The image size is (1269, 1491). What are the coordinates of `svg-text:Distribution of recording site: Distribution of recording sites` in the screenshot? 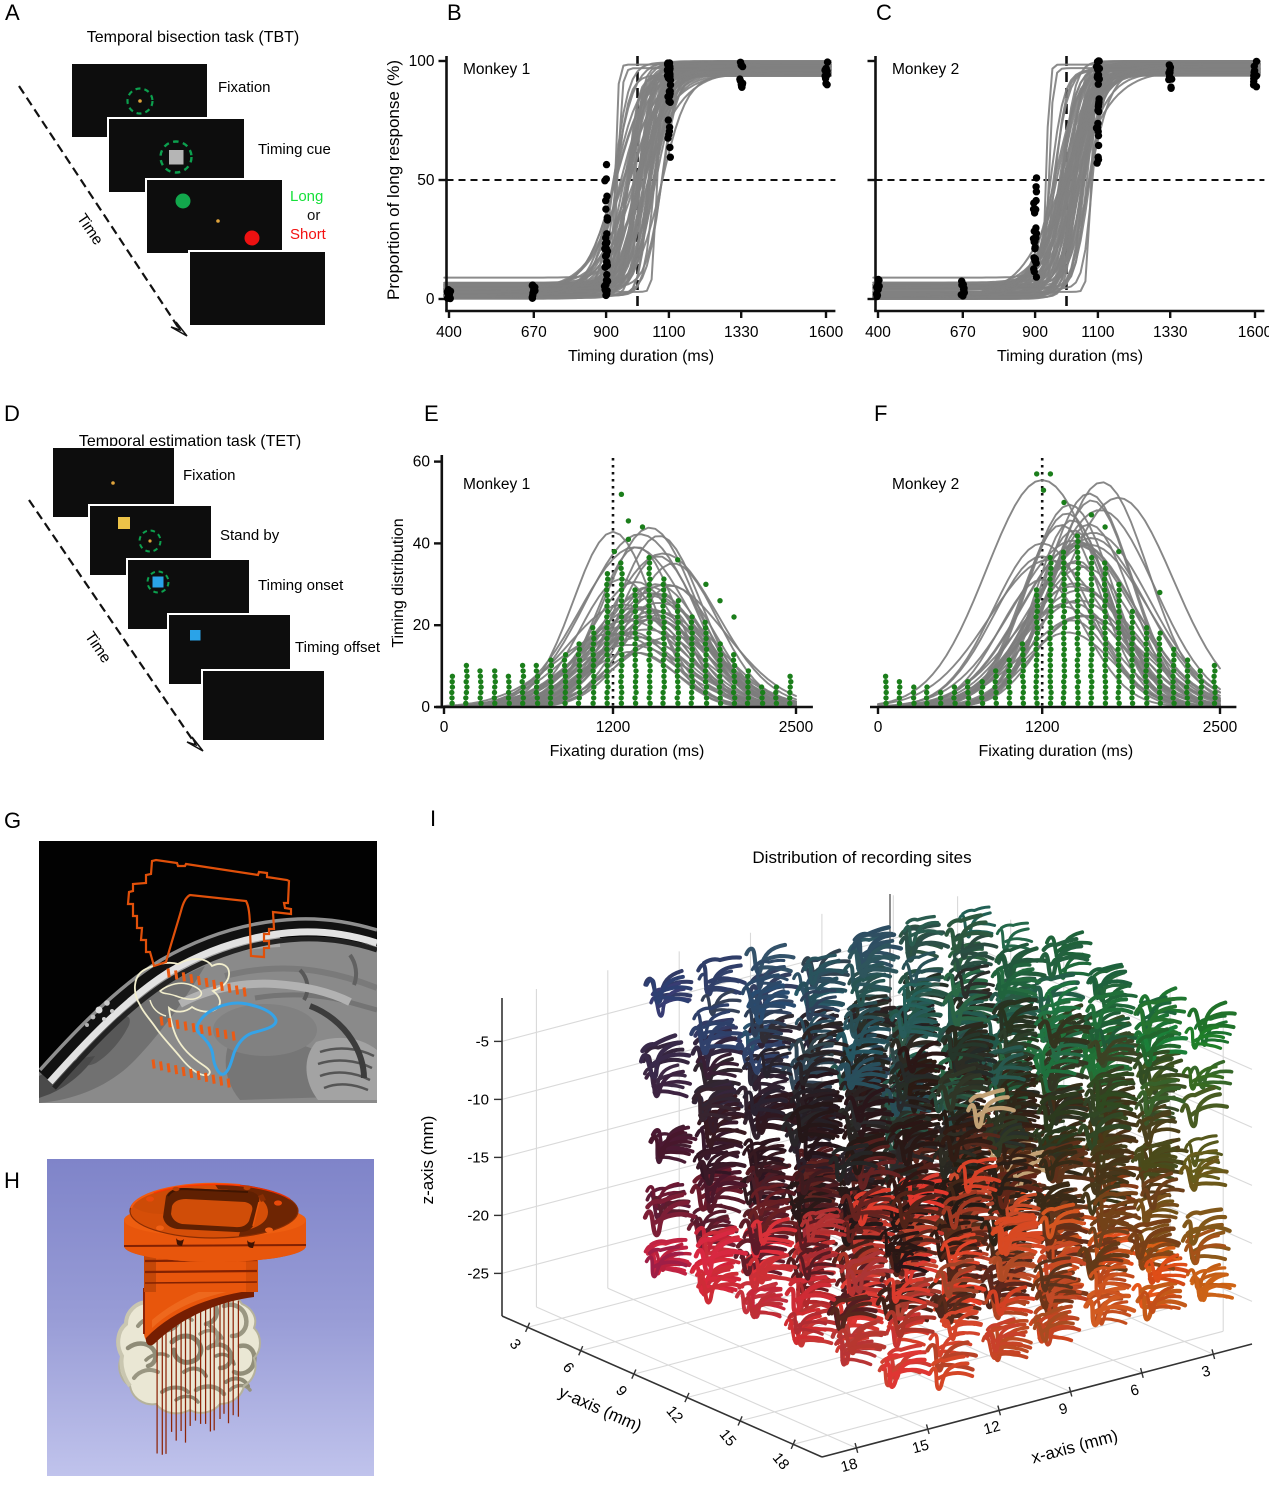 It's located at (861, 857).